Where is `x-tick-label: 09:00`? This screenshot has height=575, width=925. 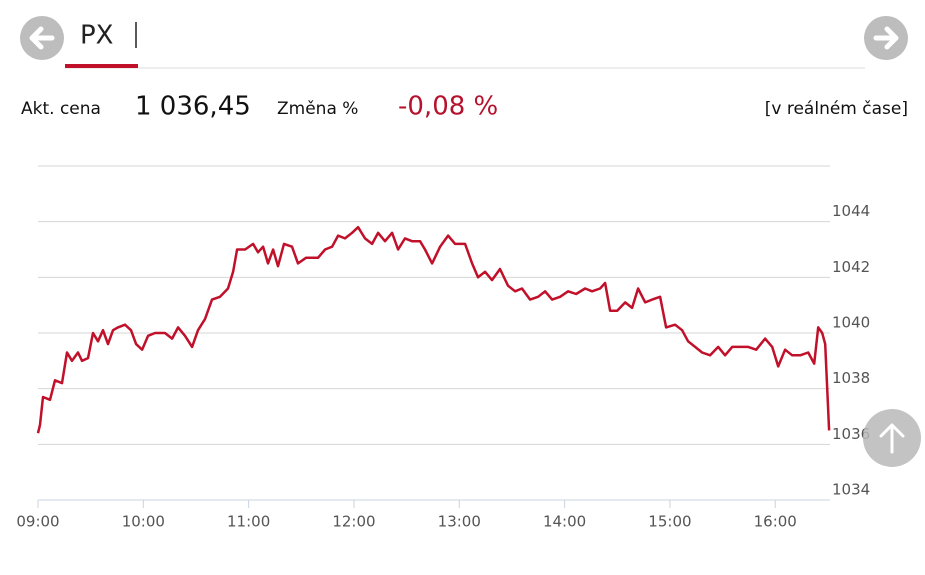 x-tick-label: 09:00 is located at coordinates (37, 522).